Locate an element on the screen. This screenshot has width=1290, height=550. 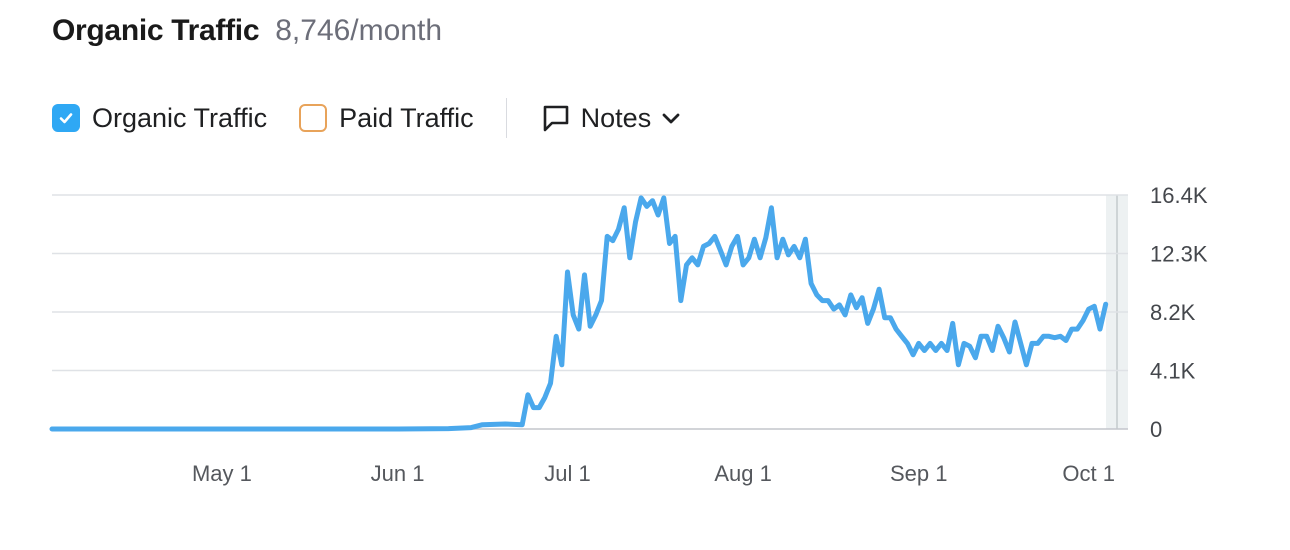
organic-traffic-toggle: Organic Traffic is located at coordinates (159, 118).